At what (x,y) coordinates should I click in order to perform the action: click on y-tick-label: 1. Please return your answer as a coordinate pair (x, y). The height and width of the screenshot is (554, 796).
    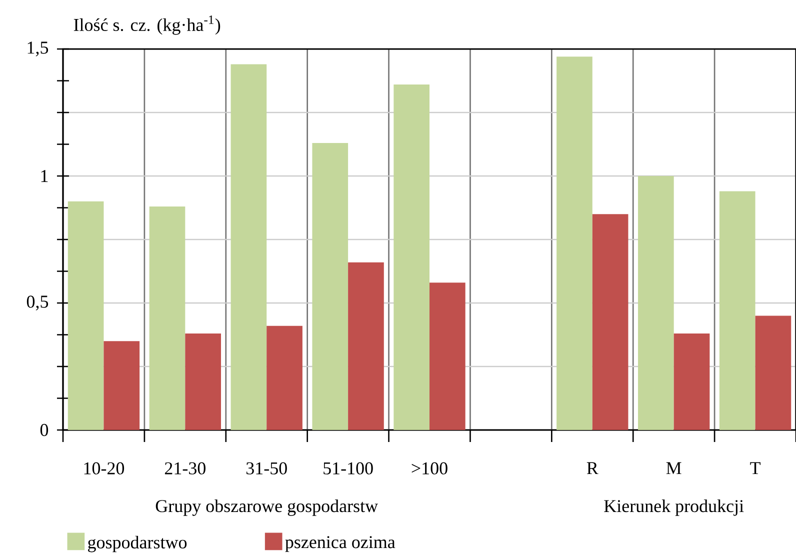
    Looking at the image, I should click on (44, 176).